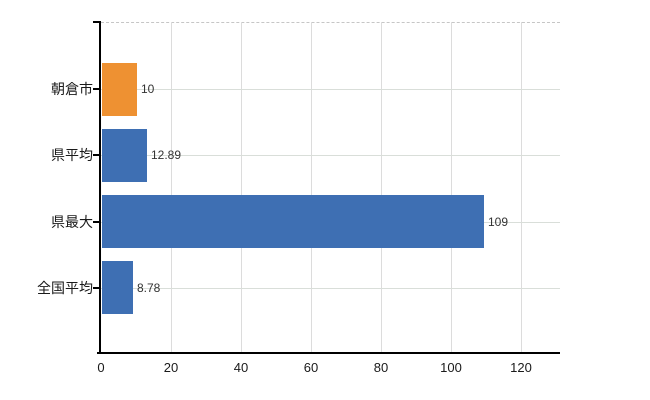  Describe the element at coordinates (381, 367) in the screenshot. I see `x-tick-label: 80` at that location.